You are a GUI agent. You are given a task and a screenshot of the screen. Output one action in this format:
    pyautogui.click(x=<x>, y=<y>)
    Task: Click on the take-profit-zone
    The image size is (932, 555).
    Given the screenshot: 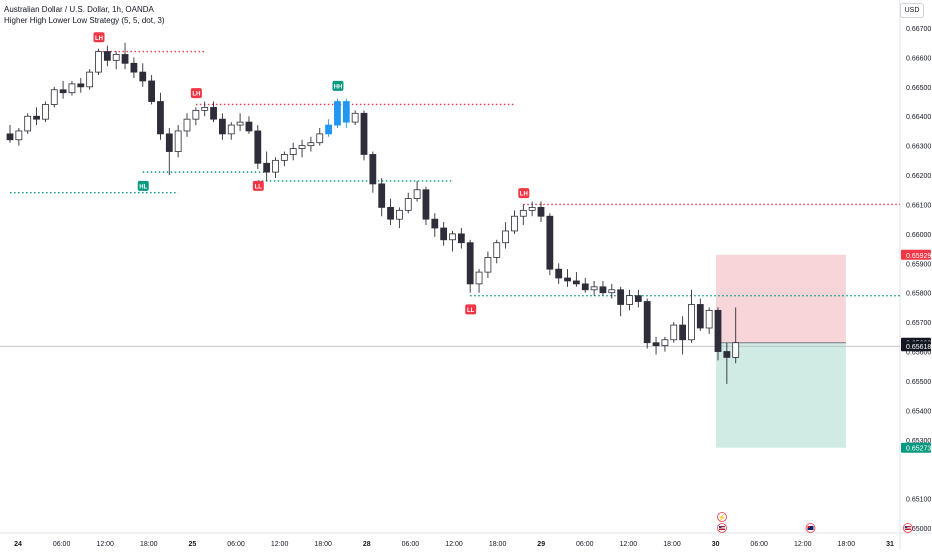 What is the action you would take?
    pyautogui.click(x=781, y=395)
    